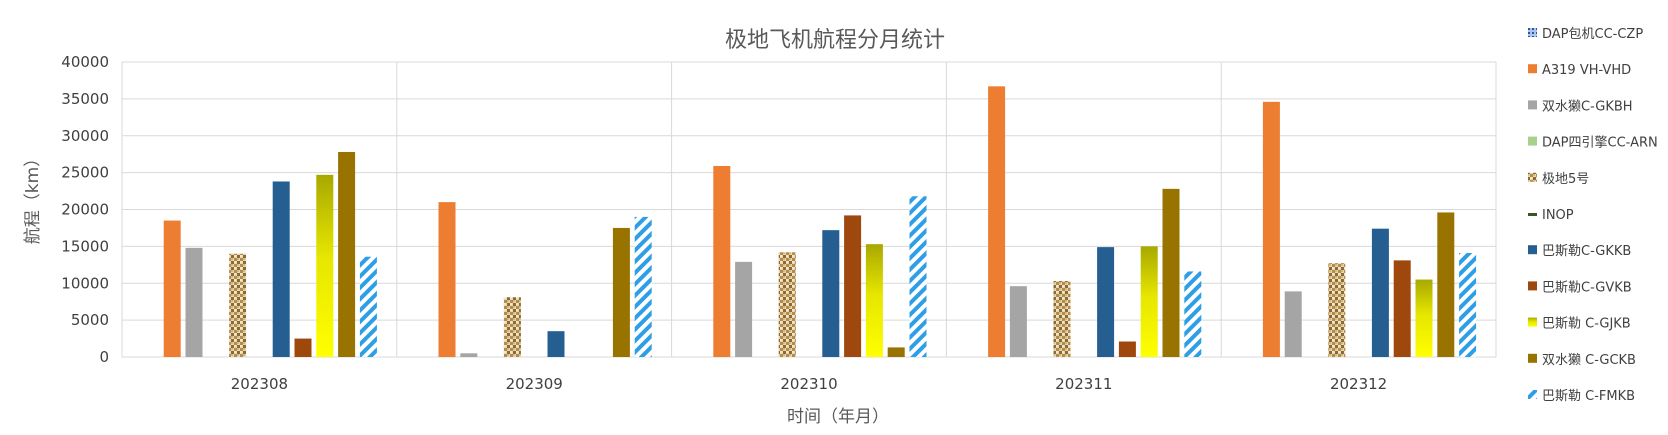  Describe the element at coordinates (1589, 360) in the screenshot. I see `legend-label: 双水獭 C-GCKB` at that location.